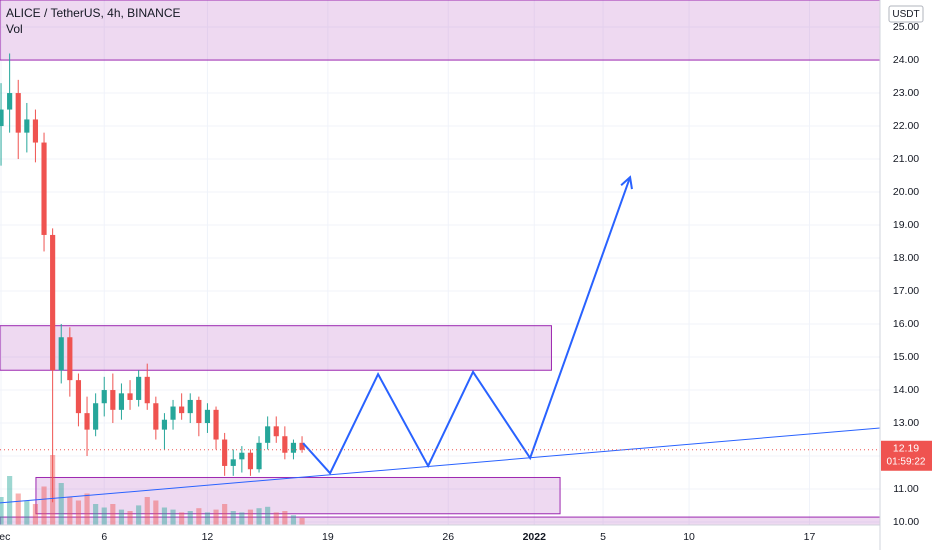 The image size is (932, 550). What do you see at coordinates (906, 455) in the screenshot?
I see `last-price-box` at bounding box center [906, 455].